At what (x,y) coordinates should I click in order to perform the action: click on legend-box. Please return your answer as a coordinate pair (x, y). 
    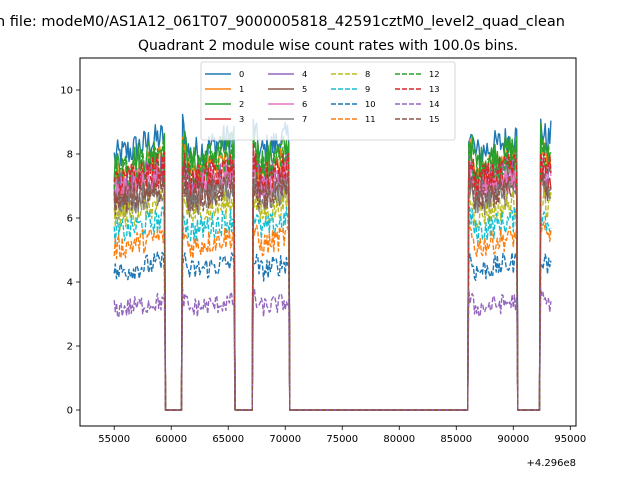
    Looking at the image, I should click on (328, 101).